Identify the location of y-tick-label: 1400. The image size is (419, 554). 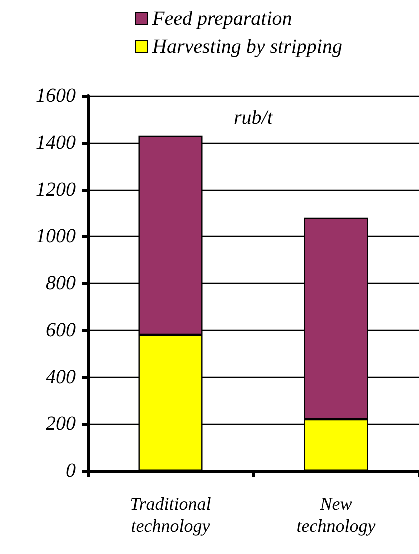
(56, 143).